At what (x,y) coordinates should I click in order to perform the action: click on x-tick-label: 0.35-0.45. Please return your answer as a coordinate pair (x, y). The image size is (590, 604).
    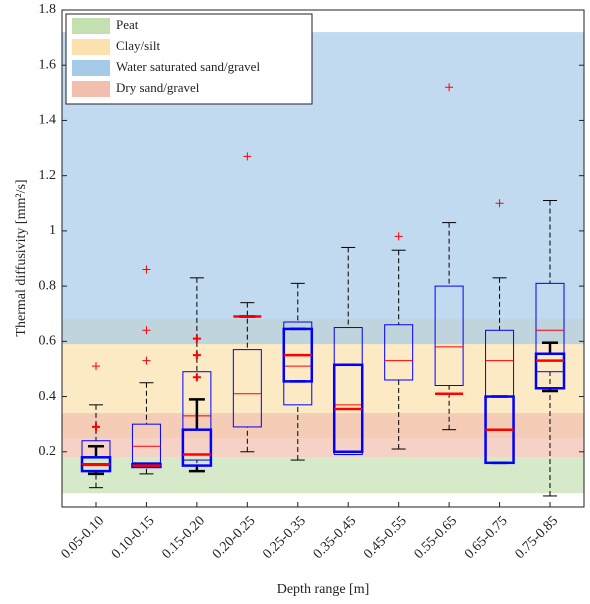
    Looking at the image, I should click on (335, 537).